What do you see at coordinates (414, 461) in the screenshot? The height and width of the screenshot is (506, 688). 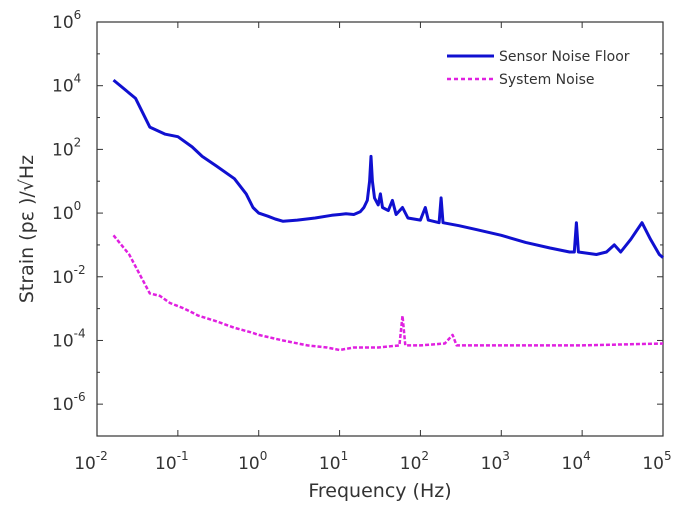 I see `x-tick-label: 10²` at bounding box center [414, 461].